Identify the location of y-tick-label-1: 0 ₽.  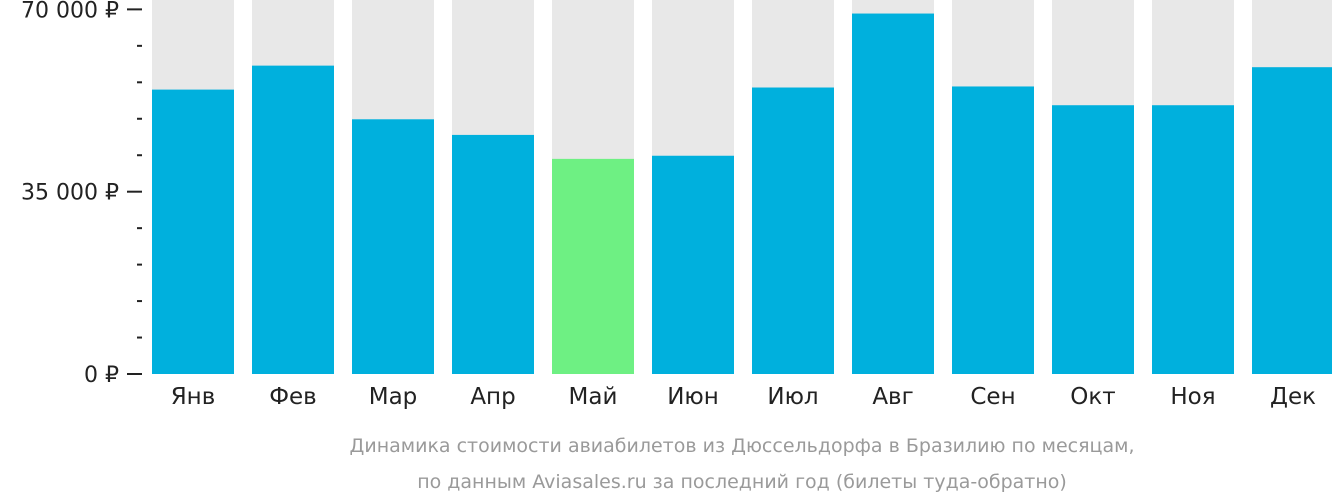
(101, 375).